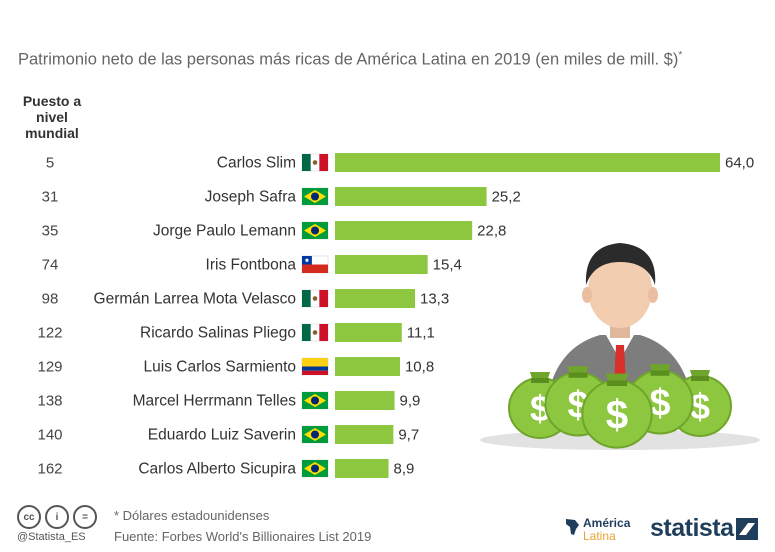 Image resolution: width=775 pixels, height=552 pixels. Describe the element at coordinates (50, 265) in the screenshot. I see `rank-label: 74` at that location.